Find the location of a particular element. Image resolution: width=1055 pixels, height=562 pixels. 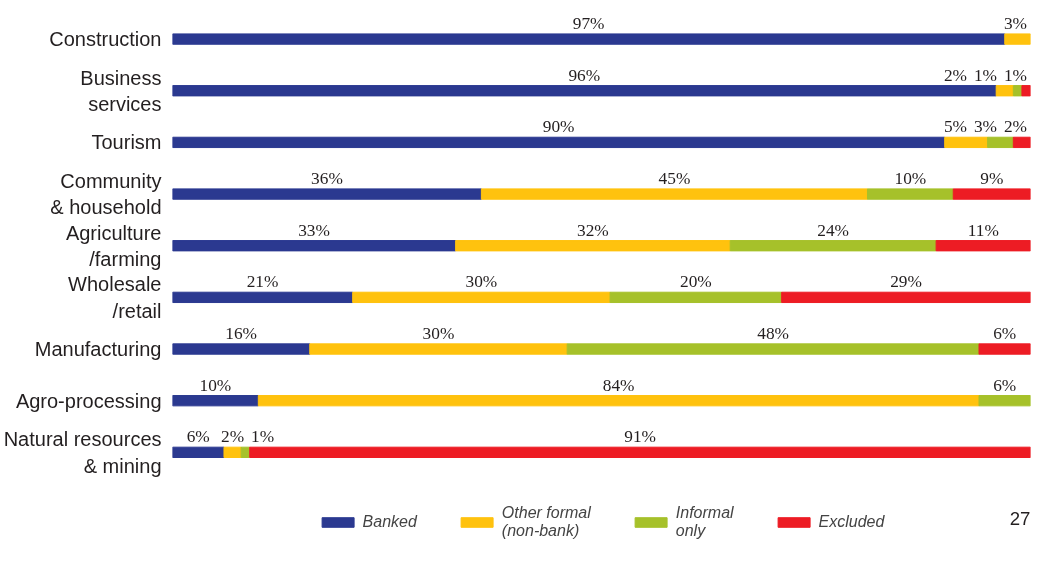

data-label: 24% is located at coordinates (833, 230).